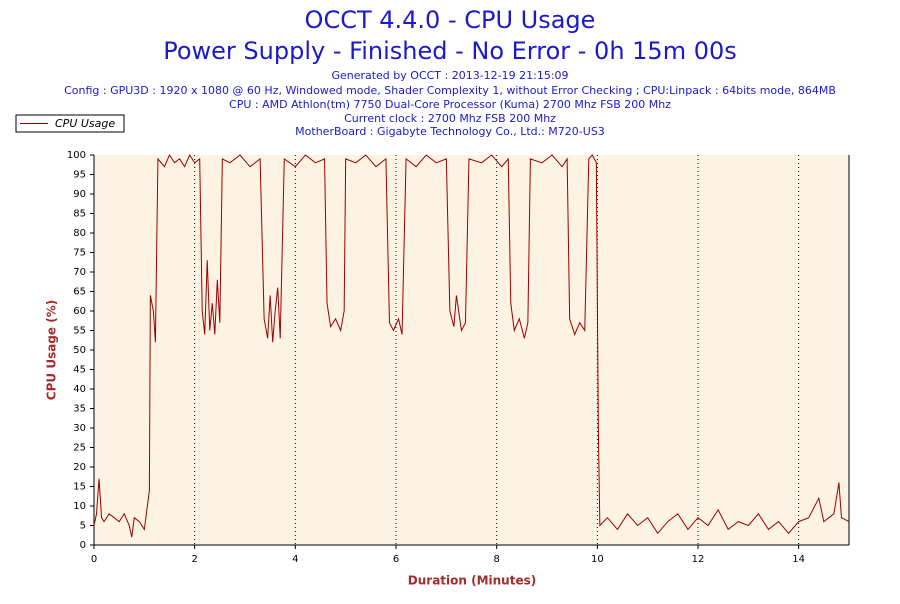  Describe the element at coordinates (450, 118) in the screenshot. I see `info-line: Current clock : 2700 Mhz FSB 200 Mhz` at that location.